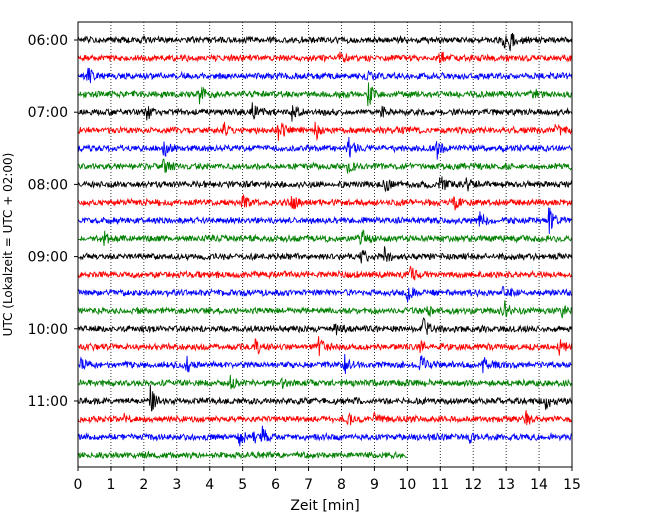 The width and height of the screenshot is (650, 520). What do you see at coordinates (48, 185) in the screenshot?
I see `y-tick-label: 08:00` at bounding box center [48, 185].